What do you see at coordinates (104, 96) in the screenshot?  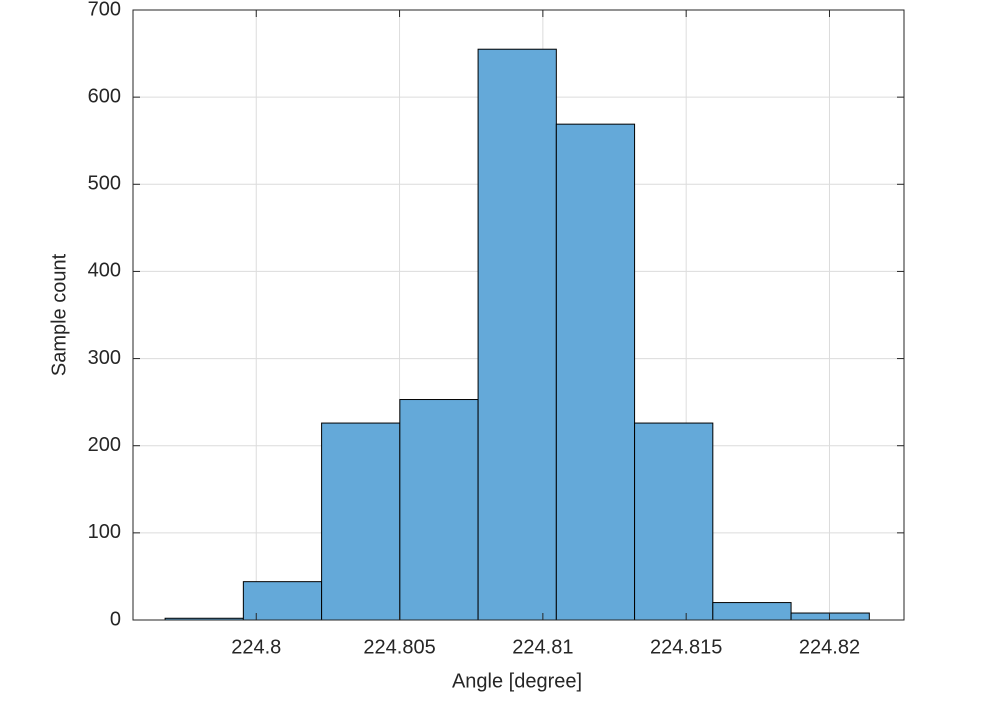 I see `y-tick-label: 600` at bounding box center [104, 96].